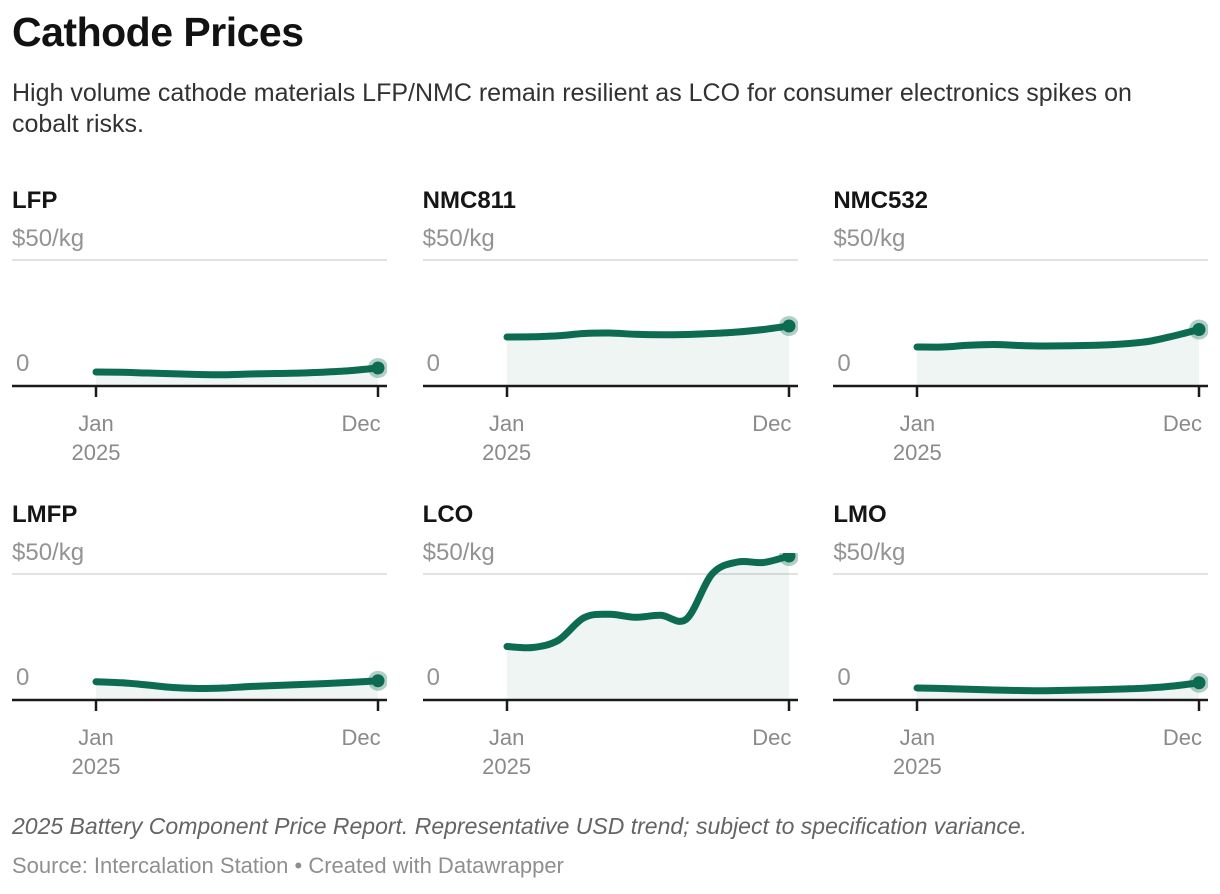  I want to click on panel-title: LCO, so click(448, 514).